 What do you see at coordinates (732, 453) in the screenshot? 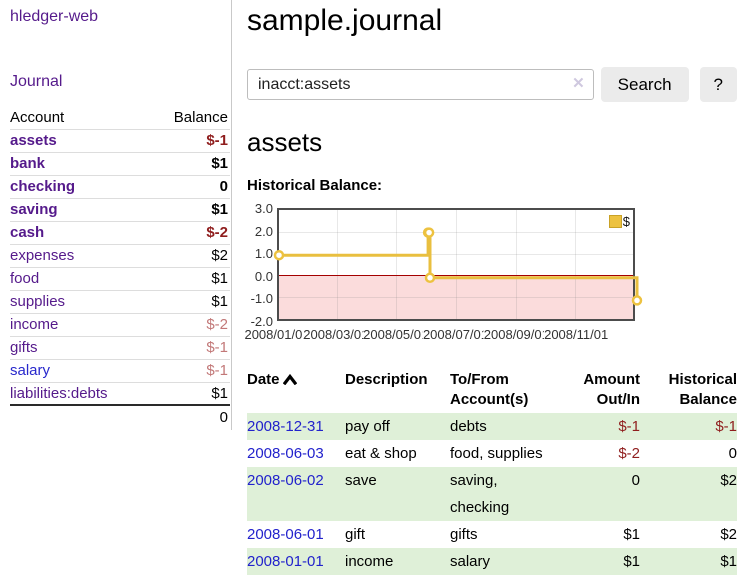
I see `transaction-balance: 0` at bounding box center [732, 453].